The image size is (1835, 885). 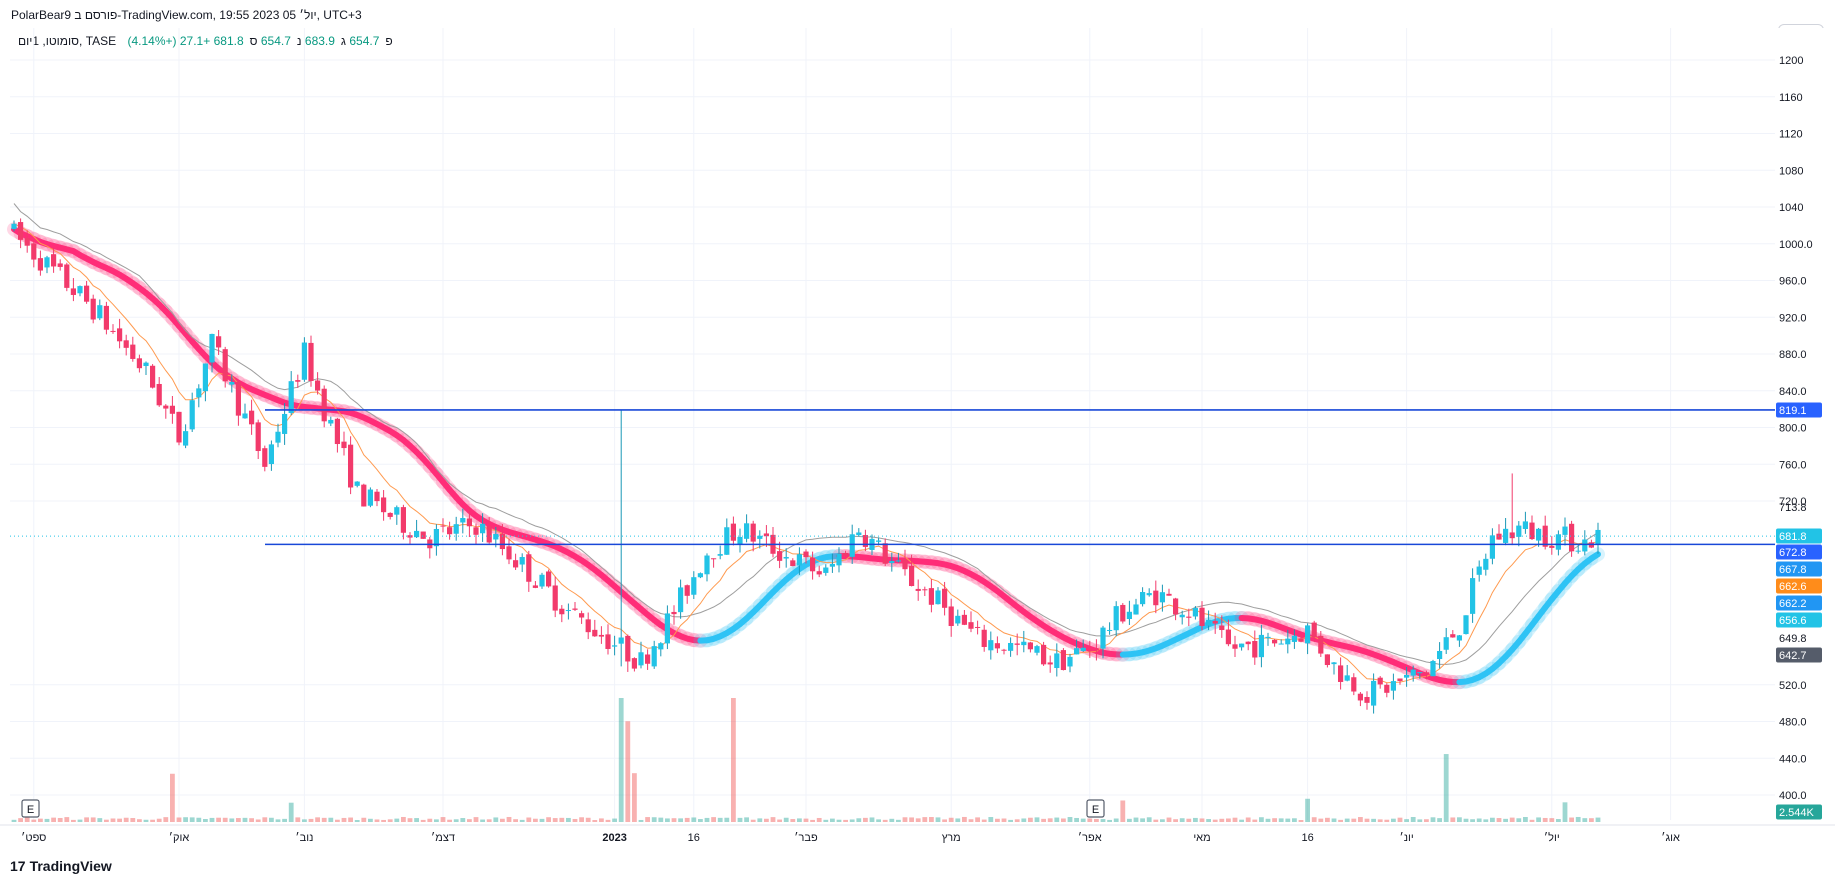 I want to click on volume-bars, so click(x=806, y=760).